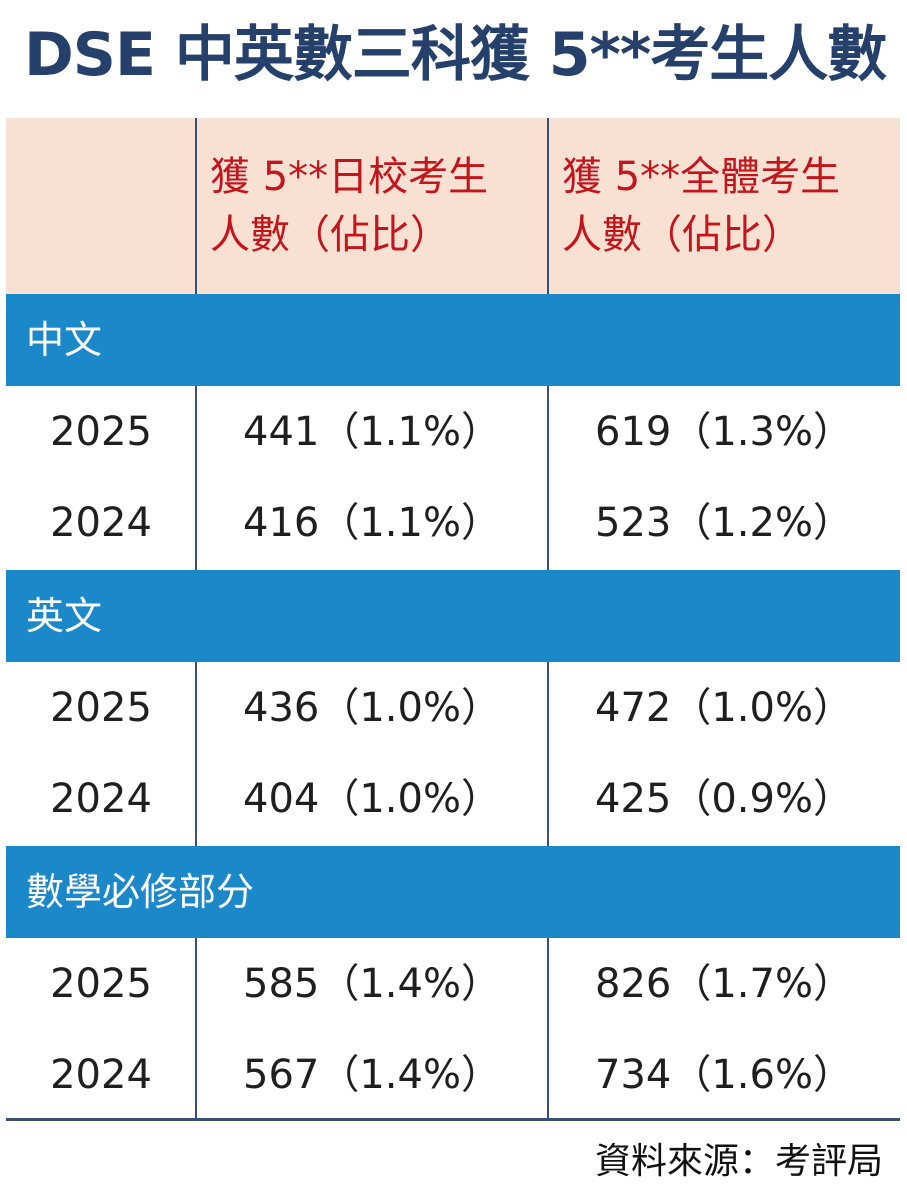  I want to click on day-school-cell: 567（1.4%）, so click(372, 1075).